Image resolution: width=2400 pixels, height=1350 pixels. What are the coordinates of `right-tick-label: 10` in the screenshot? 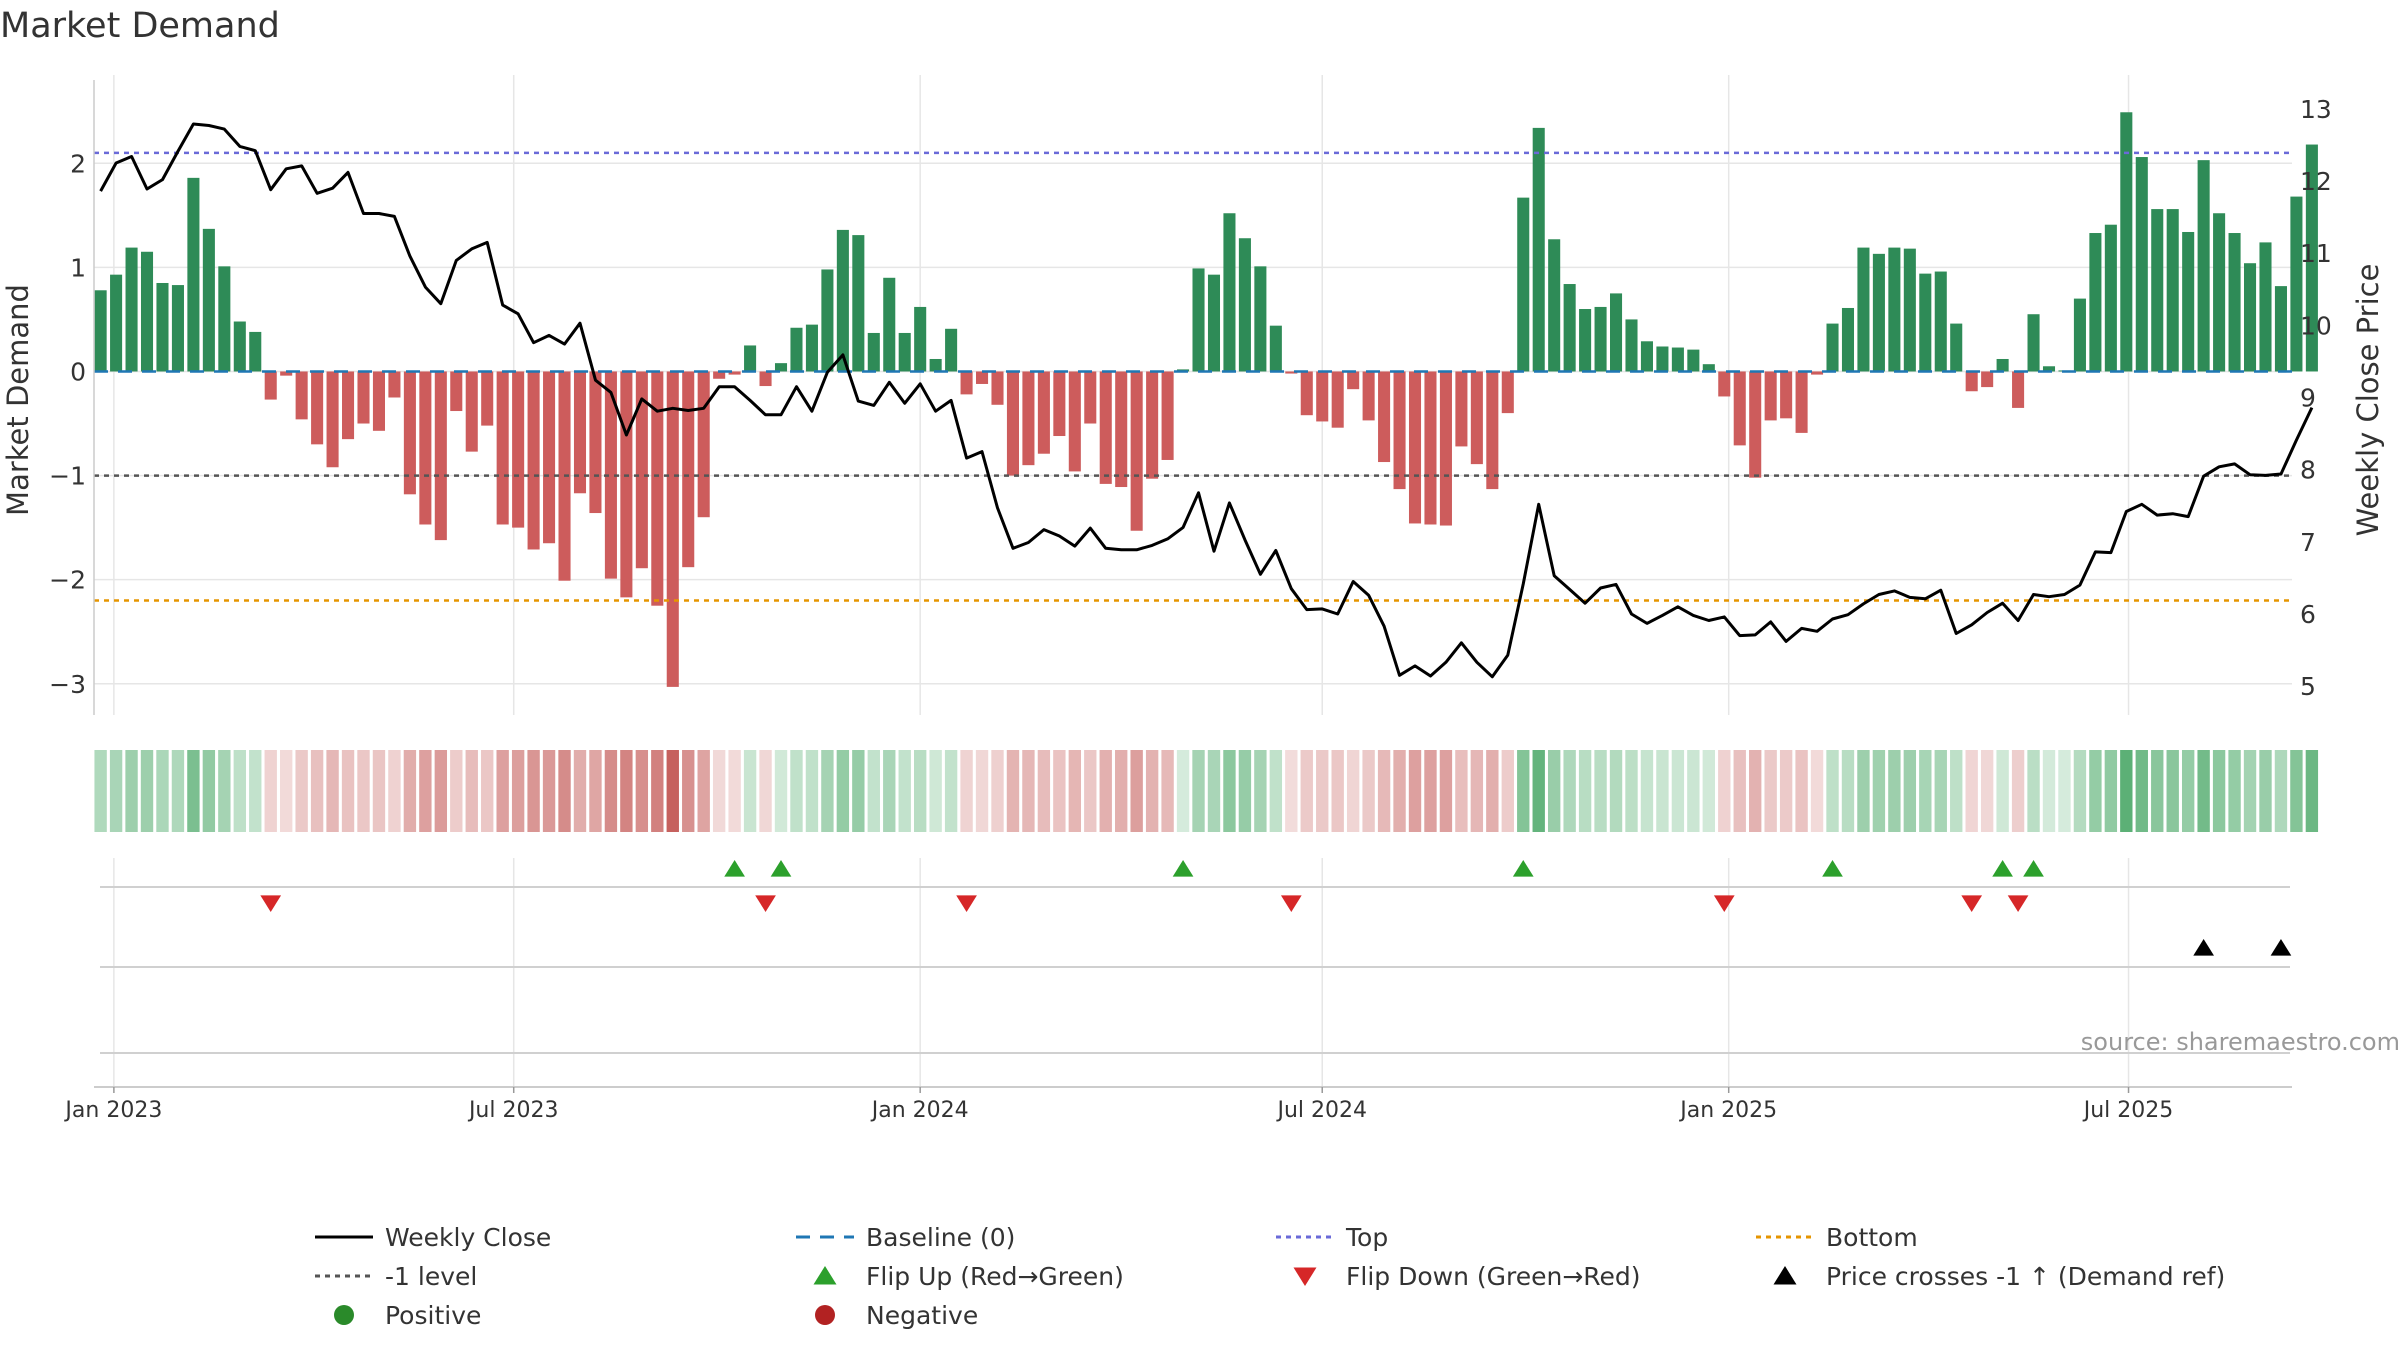 It's located at (2316, 325).